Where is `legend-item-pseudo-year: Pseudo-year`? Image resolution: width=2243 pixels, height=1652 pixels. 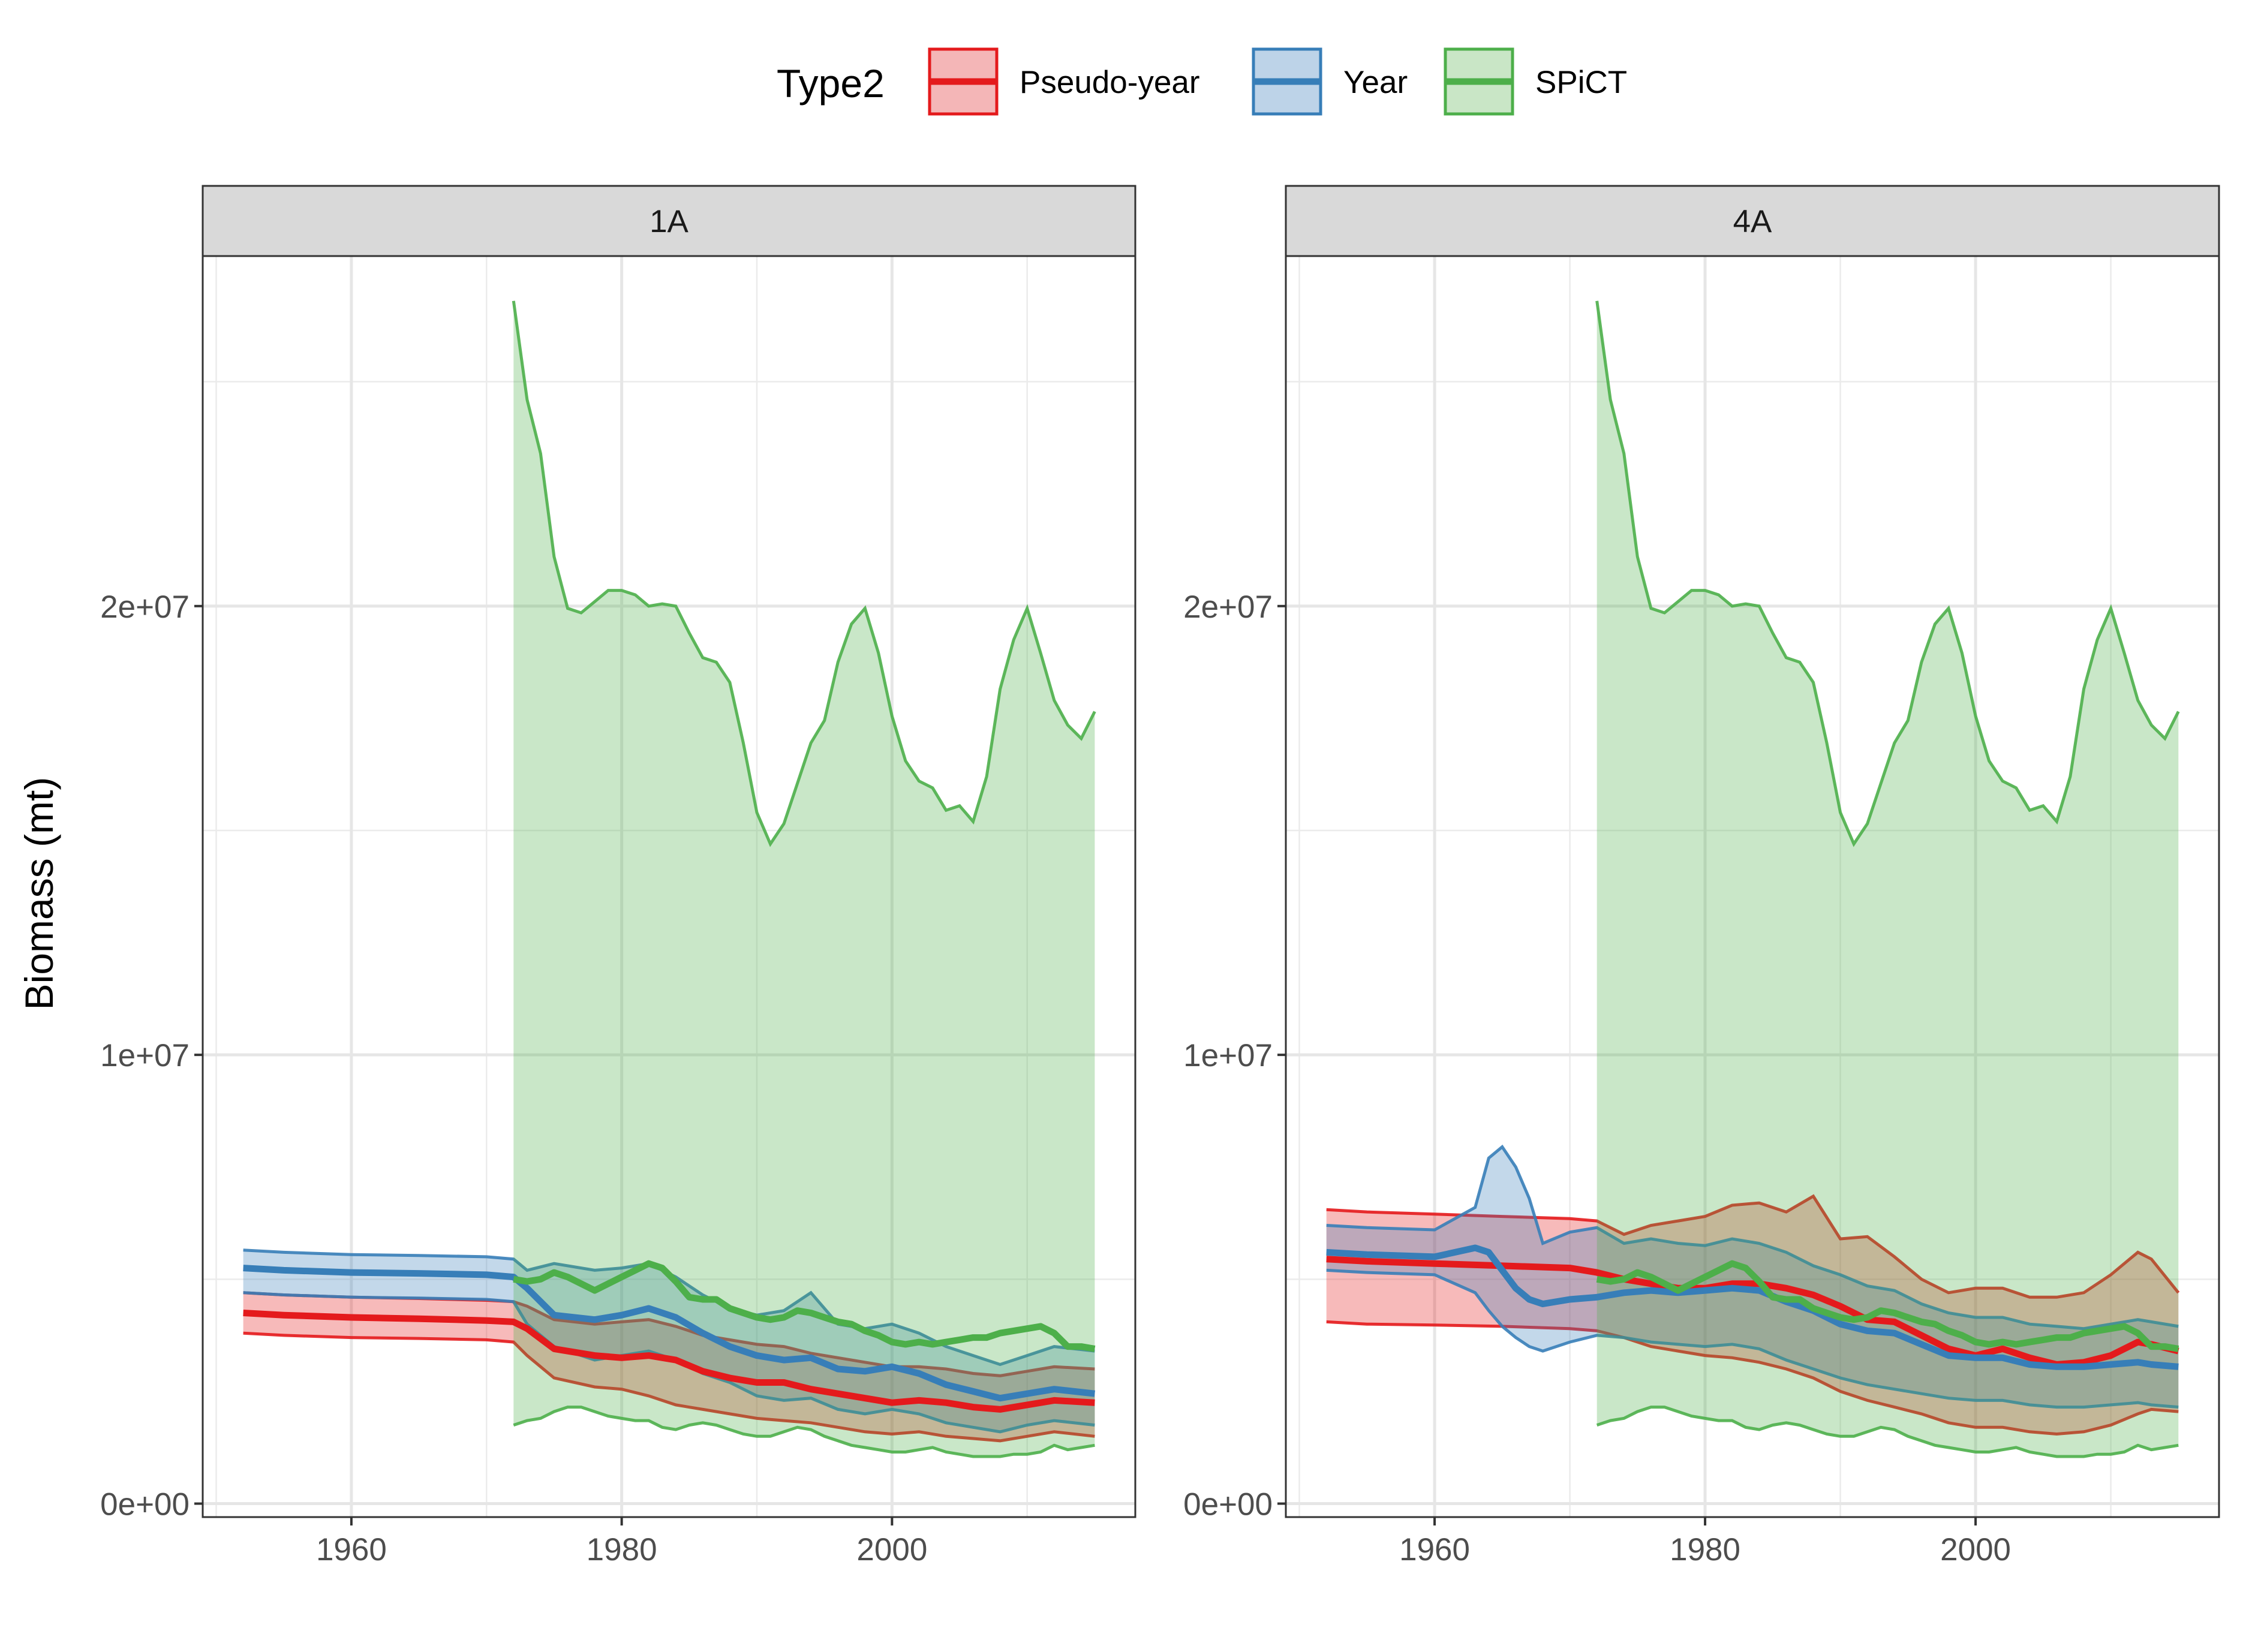
legend-item-pseudo-year: Pseudo-year is located at coordinates (1064, 81).